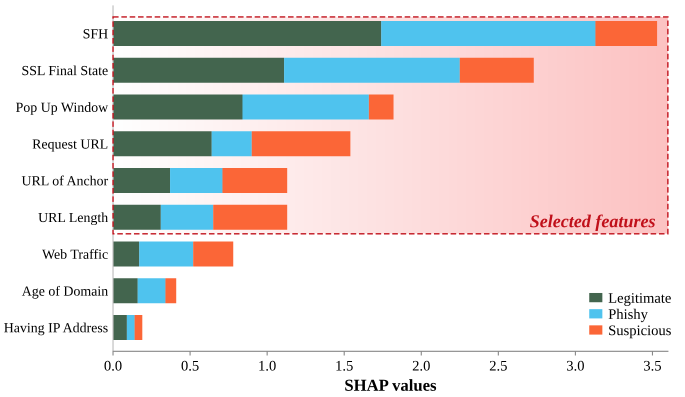 The image size is (685, 397). What do you see at coordinates (267, 365) in the screenshot?
I see `x-tick-label: 1.0` at bounding box center [267, 365].